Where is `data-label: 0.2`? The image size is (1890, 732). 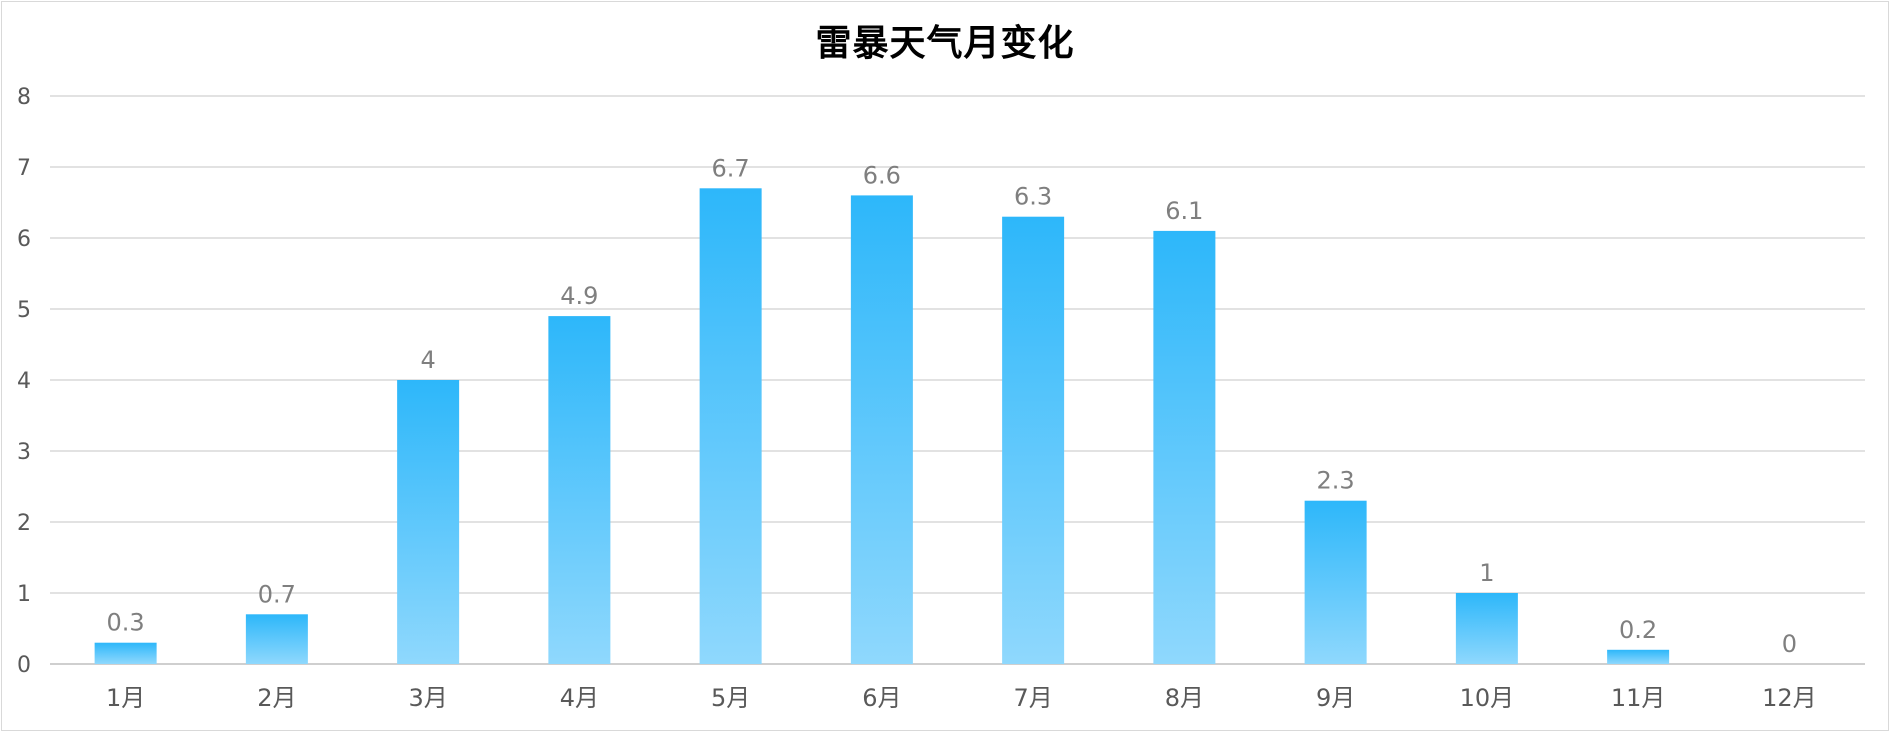
data-label: 0.2 is located at coordinates (1638, 630).